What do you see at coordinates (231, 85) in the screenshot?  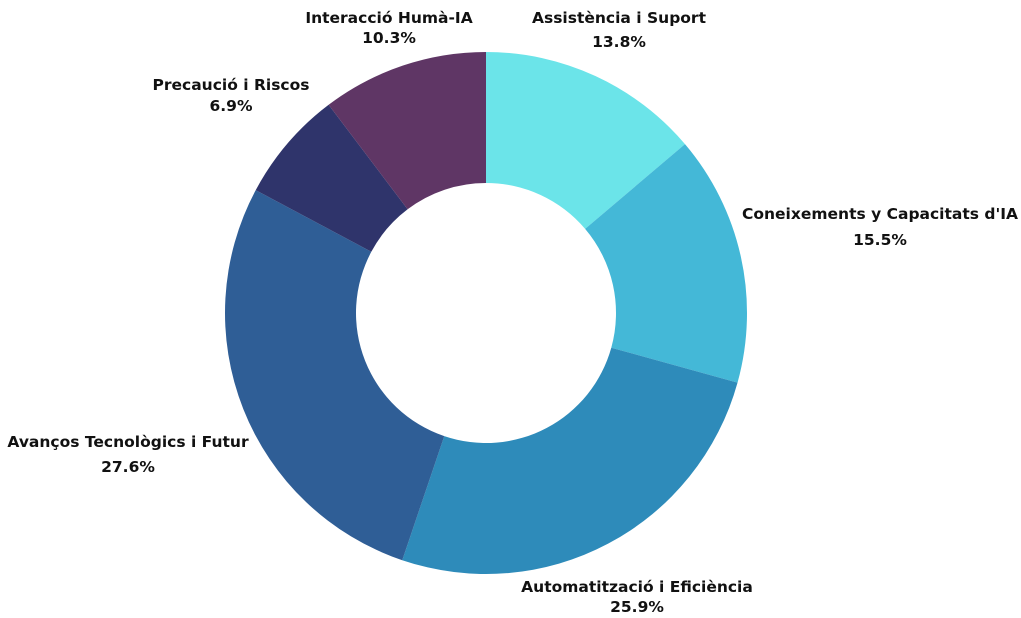 I see `slice-label-4: Precaució i Riscos` at bounding box center [231, 85].